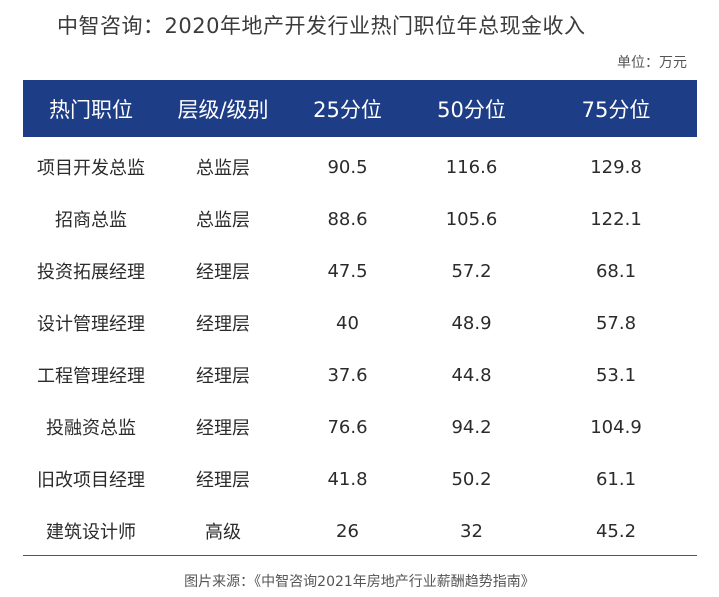  Describe the element at coordinates (347, 167) in the screenshot. I see `cell-p25: 90.5` at that location.